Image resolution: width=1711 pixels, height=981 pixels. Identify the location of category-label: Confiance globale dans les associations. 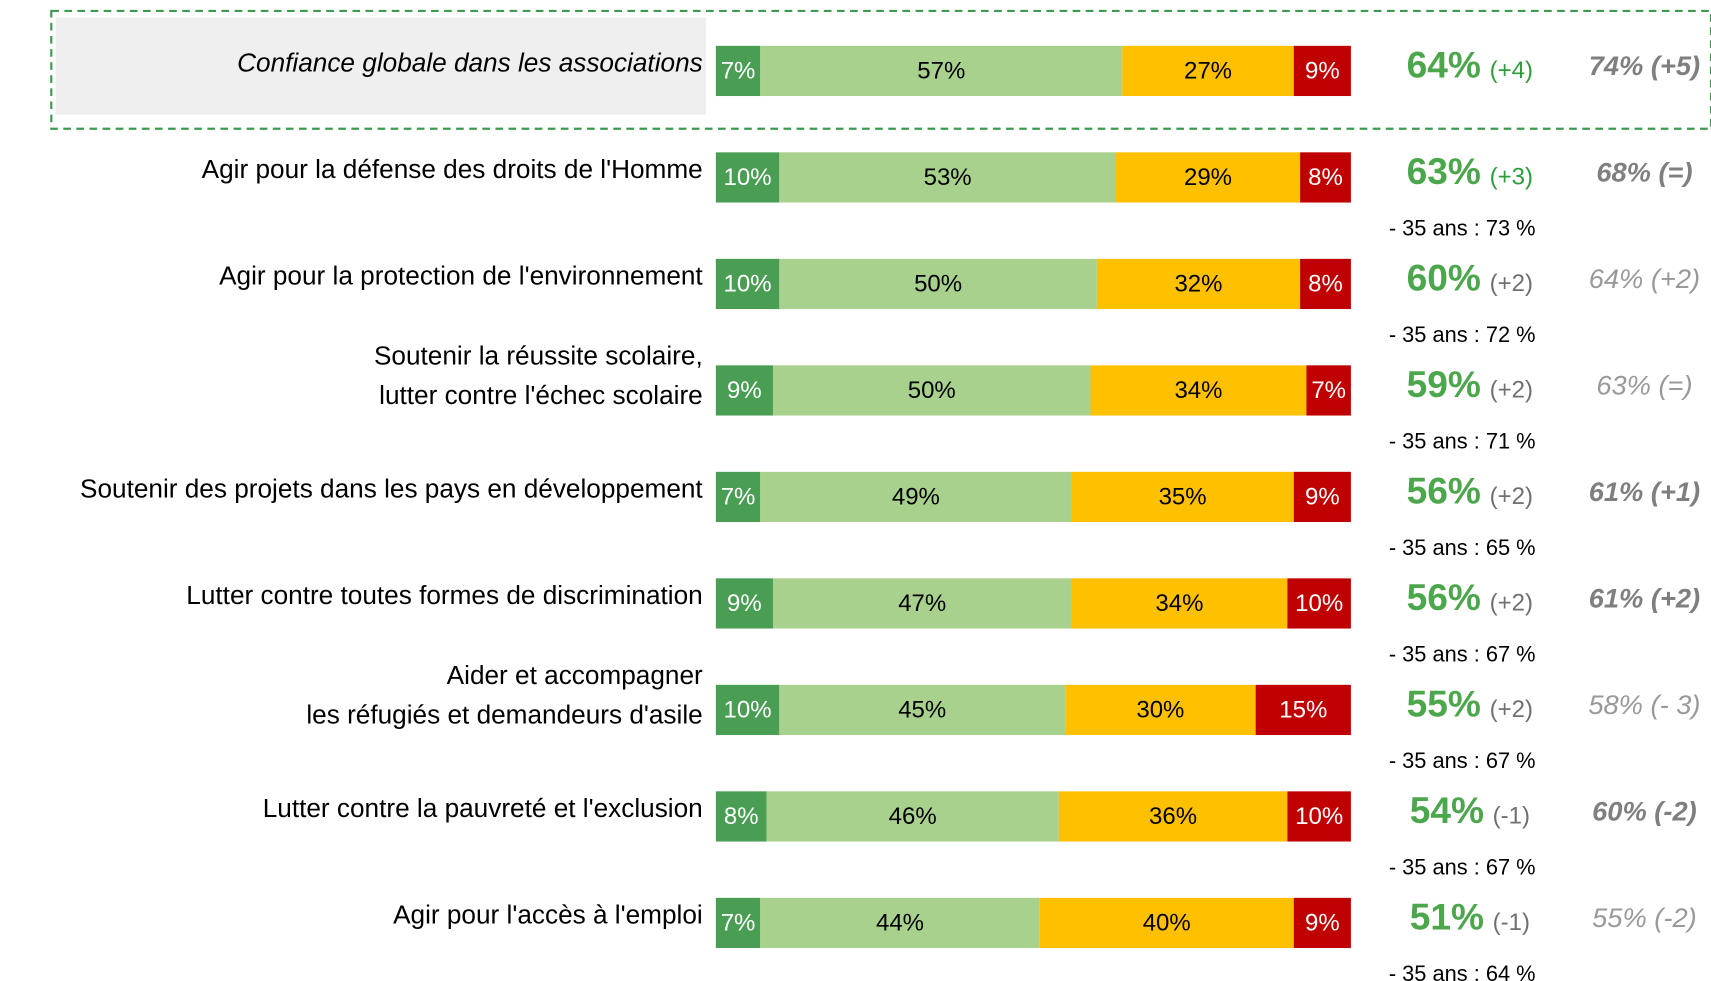
(470, 62).